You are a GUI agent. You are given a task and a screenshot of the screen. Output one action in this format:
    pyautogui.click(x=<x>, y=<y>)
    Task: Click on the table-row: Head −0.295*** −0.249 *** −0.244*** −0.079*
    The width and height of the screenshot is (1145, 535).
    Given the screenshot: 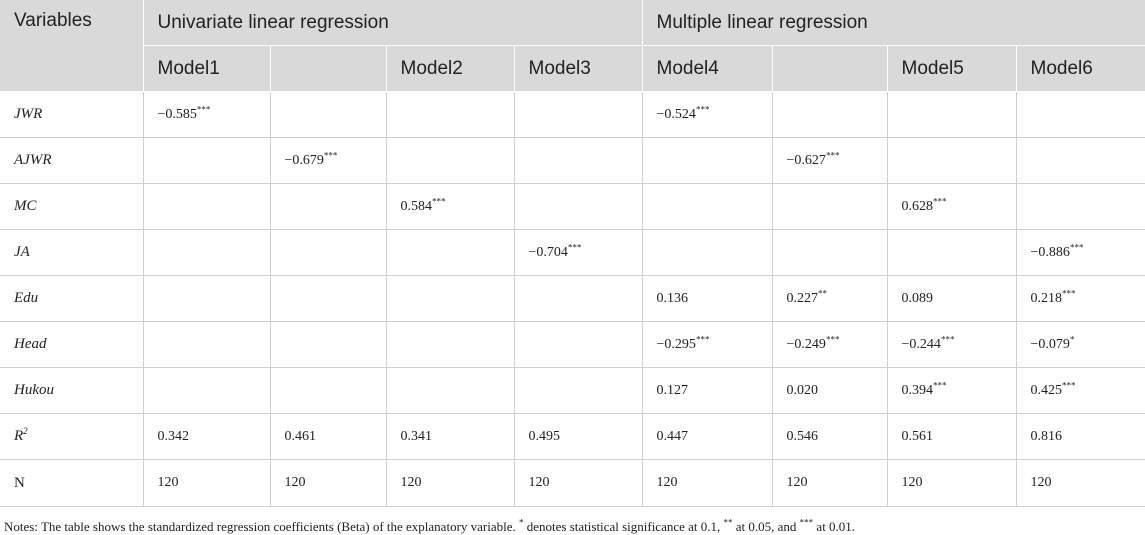 What is the action you would take?
    pyautogui.click(x=572, y=344)
    